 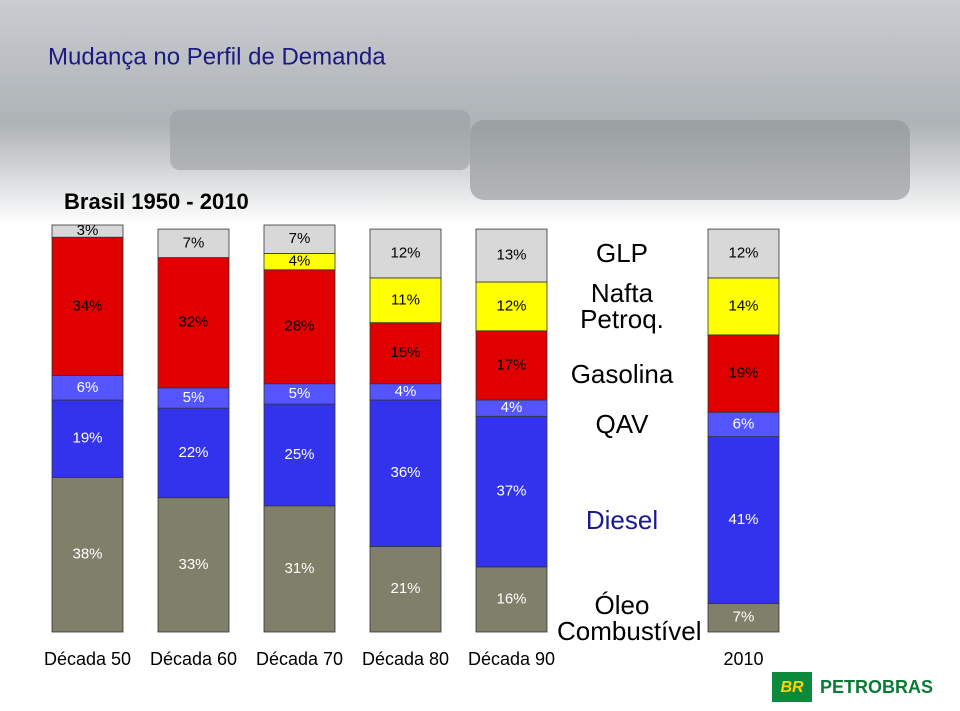 What do you see at coordinates (622, 424) in the screenshot?
I see `legend-entry: QAV` at bounding box center [622, 424].